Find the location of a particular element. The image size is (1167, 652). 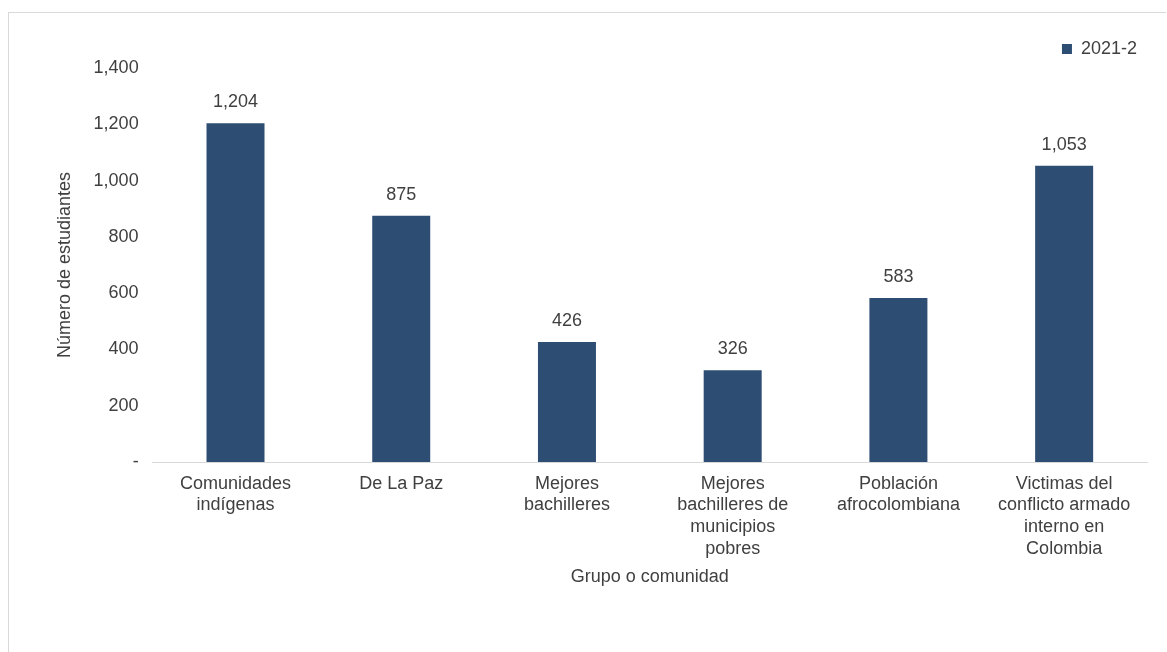

y-tick-label: 200 is located at coordinates (123, 404).